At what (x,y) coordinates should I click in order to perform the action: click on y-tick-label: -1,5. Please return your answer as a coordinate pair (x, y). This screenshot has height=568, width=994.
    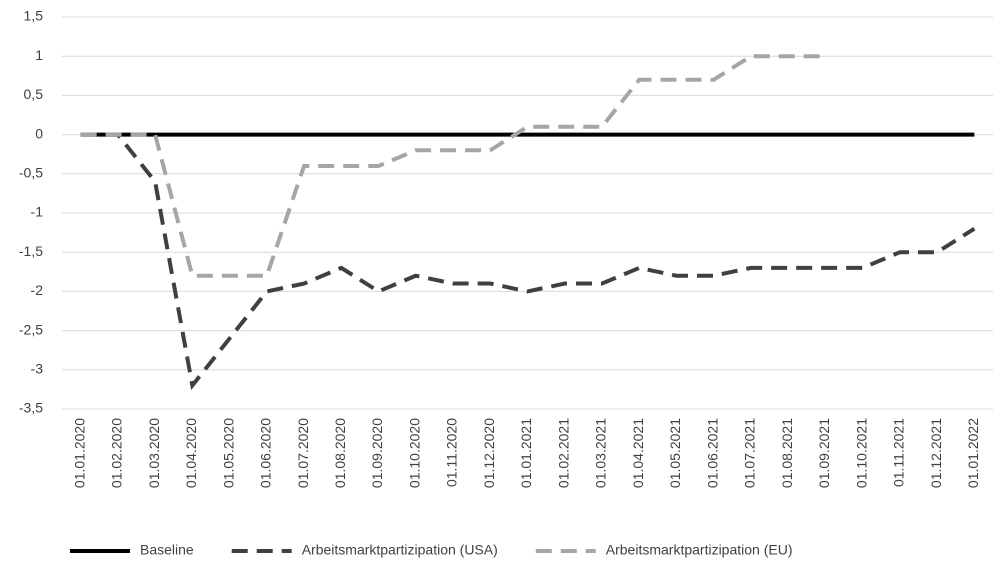
    Looking at the image, I should click on (31, 251).